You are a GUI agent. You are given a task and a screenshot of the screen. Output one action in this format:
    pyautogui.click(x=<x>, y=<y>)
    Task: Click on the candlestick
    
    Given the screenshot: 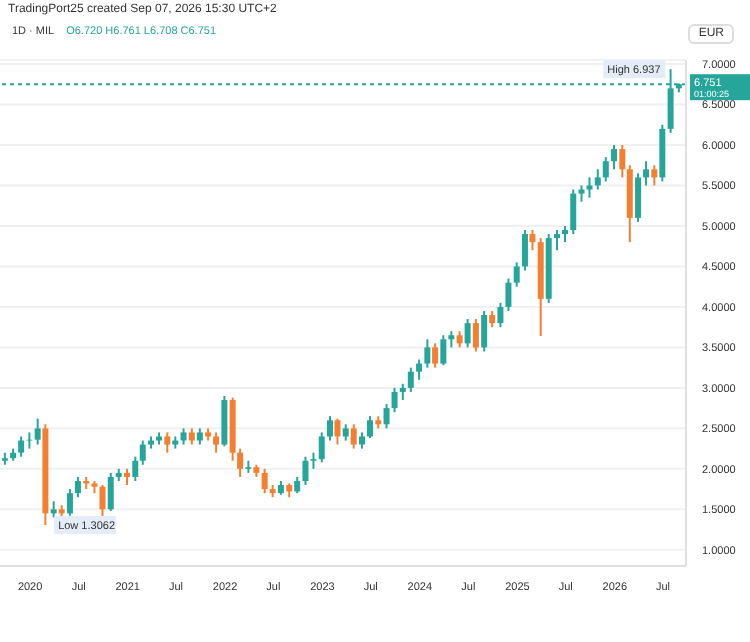 What is the action you would take?
    pyautogui.click(x=29, y=440)
    